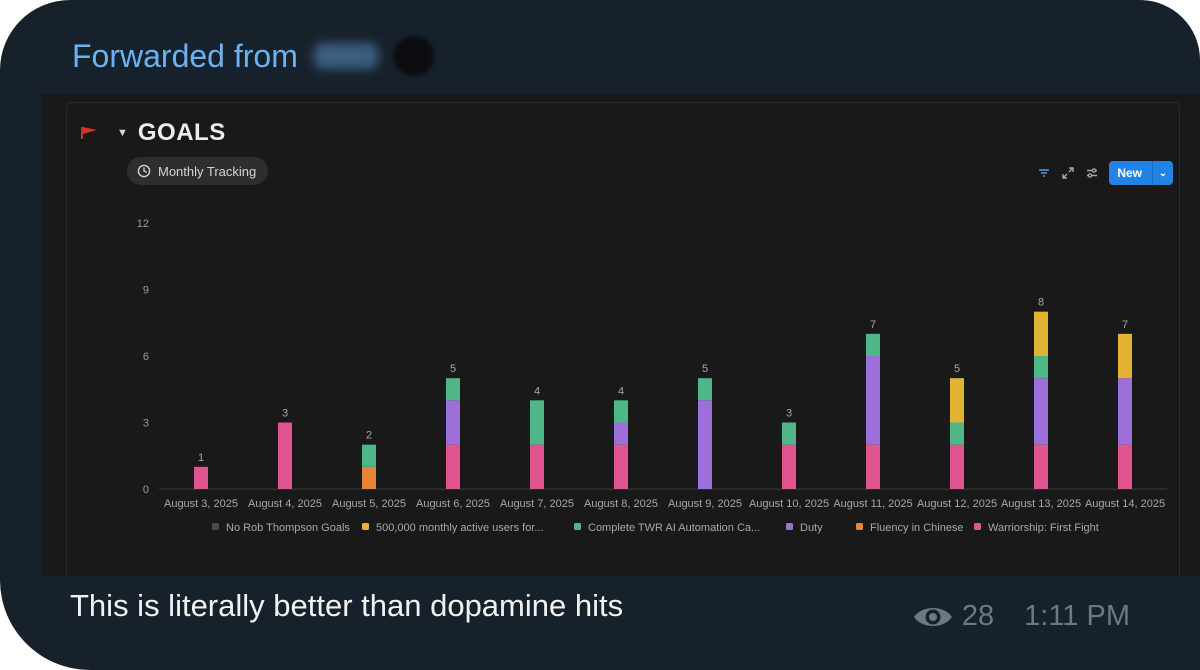 The width and height of the screenshot is (1200, 670). I want to click on forwarded-header: Forwarded from, so click(253, 56).